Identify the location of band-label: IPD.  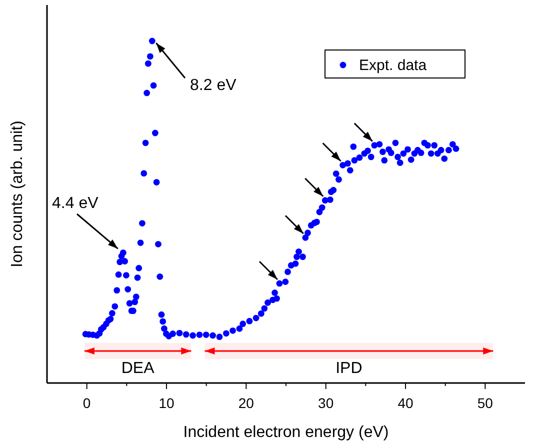
(349, 368).